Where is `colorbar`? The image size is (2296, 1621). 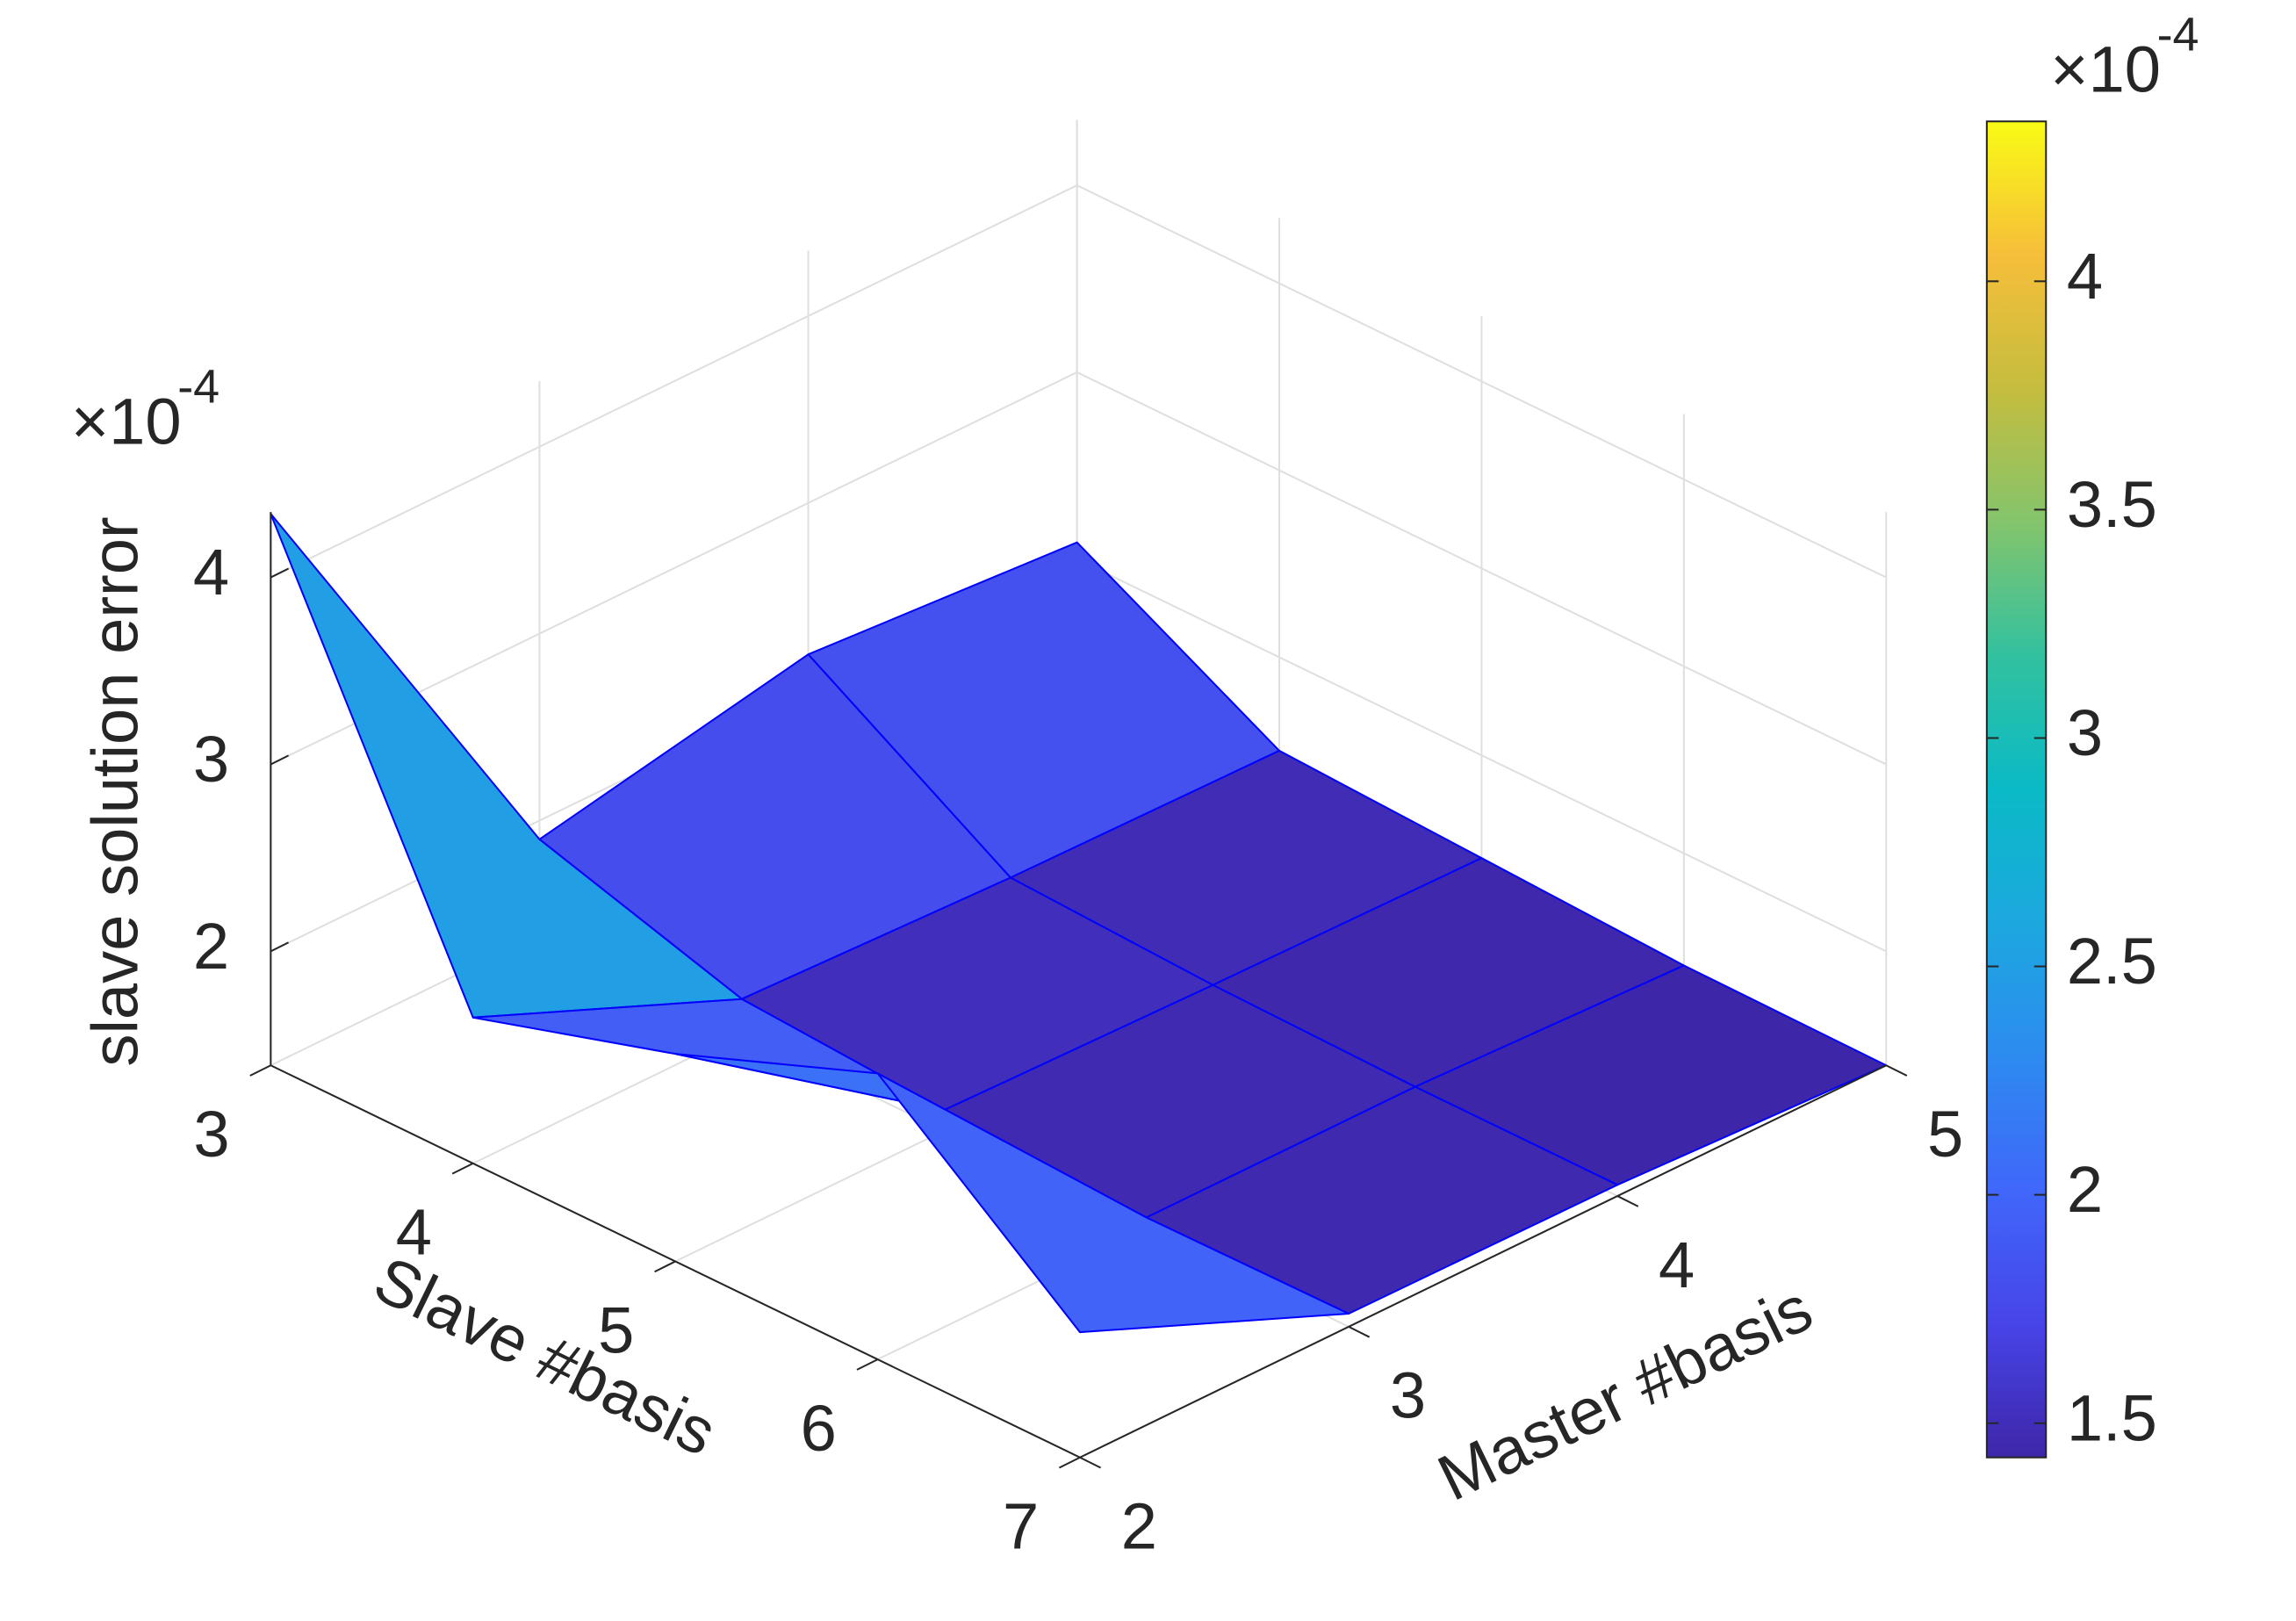 colorbar is located at coordinates (2017, 790).